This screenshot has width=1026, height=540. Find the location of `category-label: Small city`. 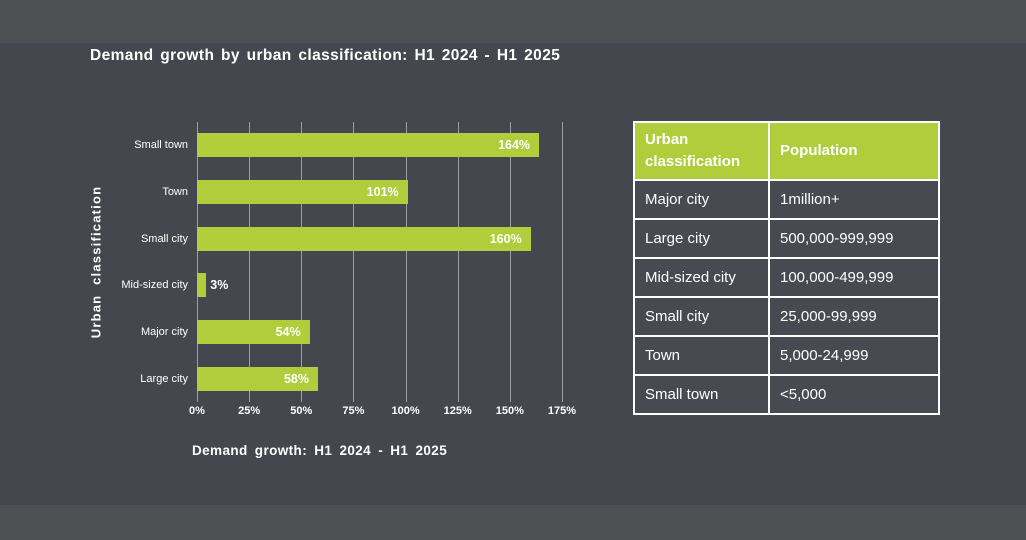

category-label: Small city is located at coordinates (164, 238).